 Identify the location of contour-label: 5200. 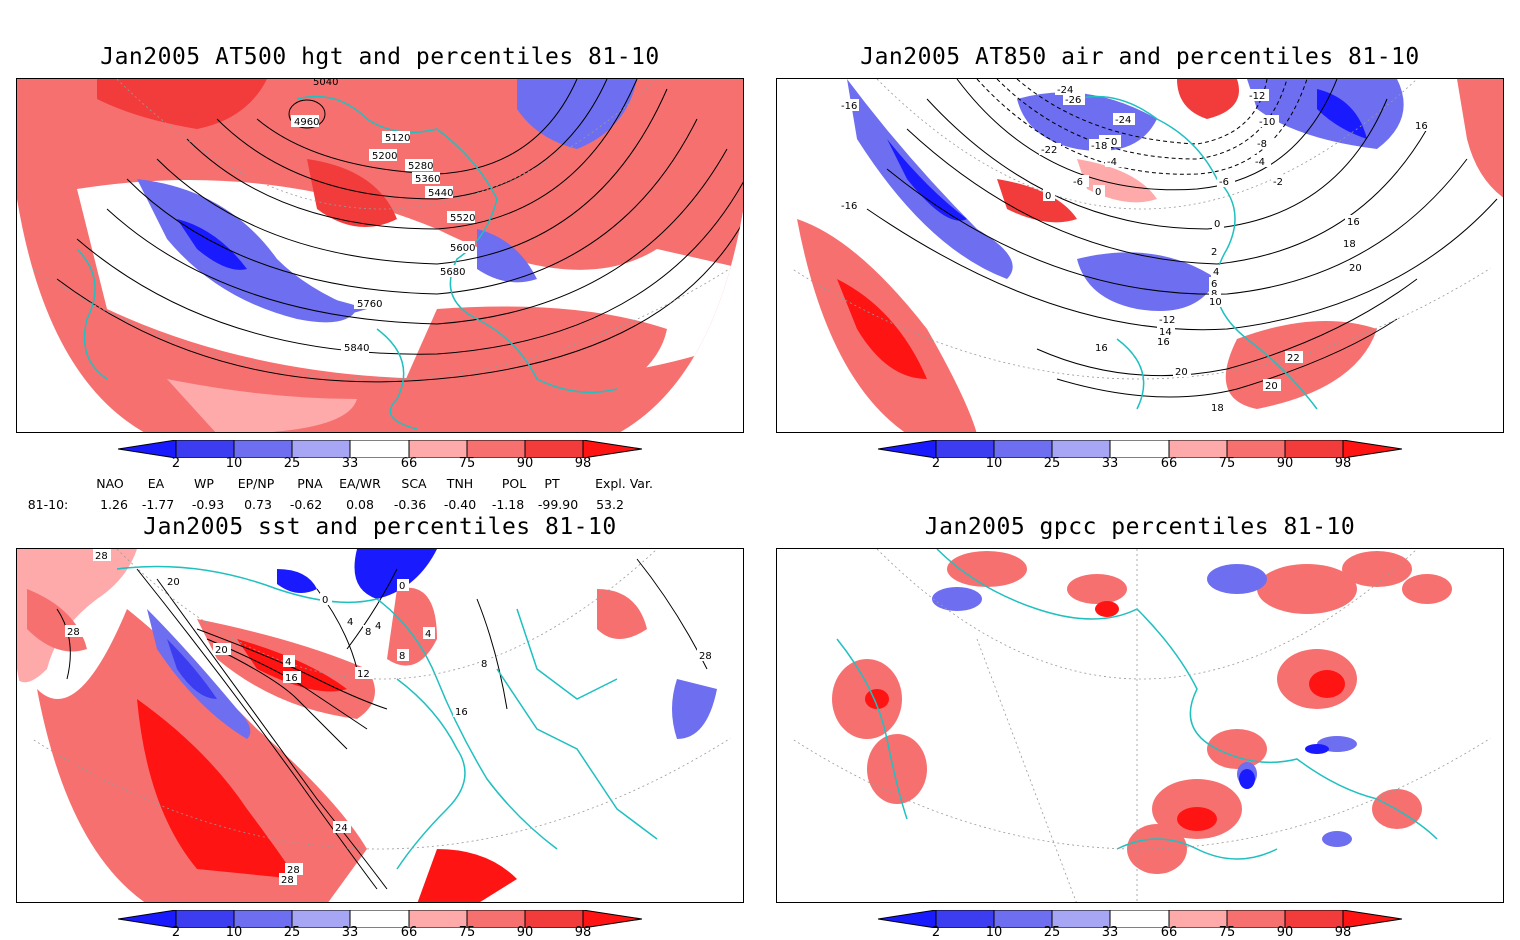
(384, 156).